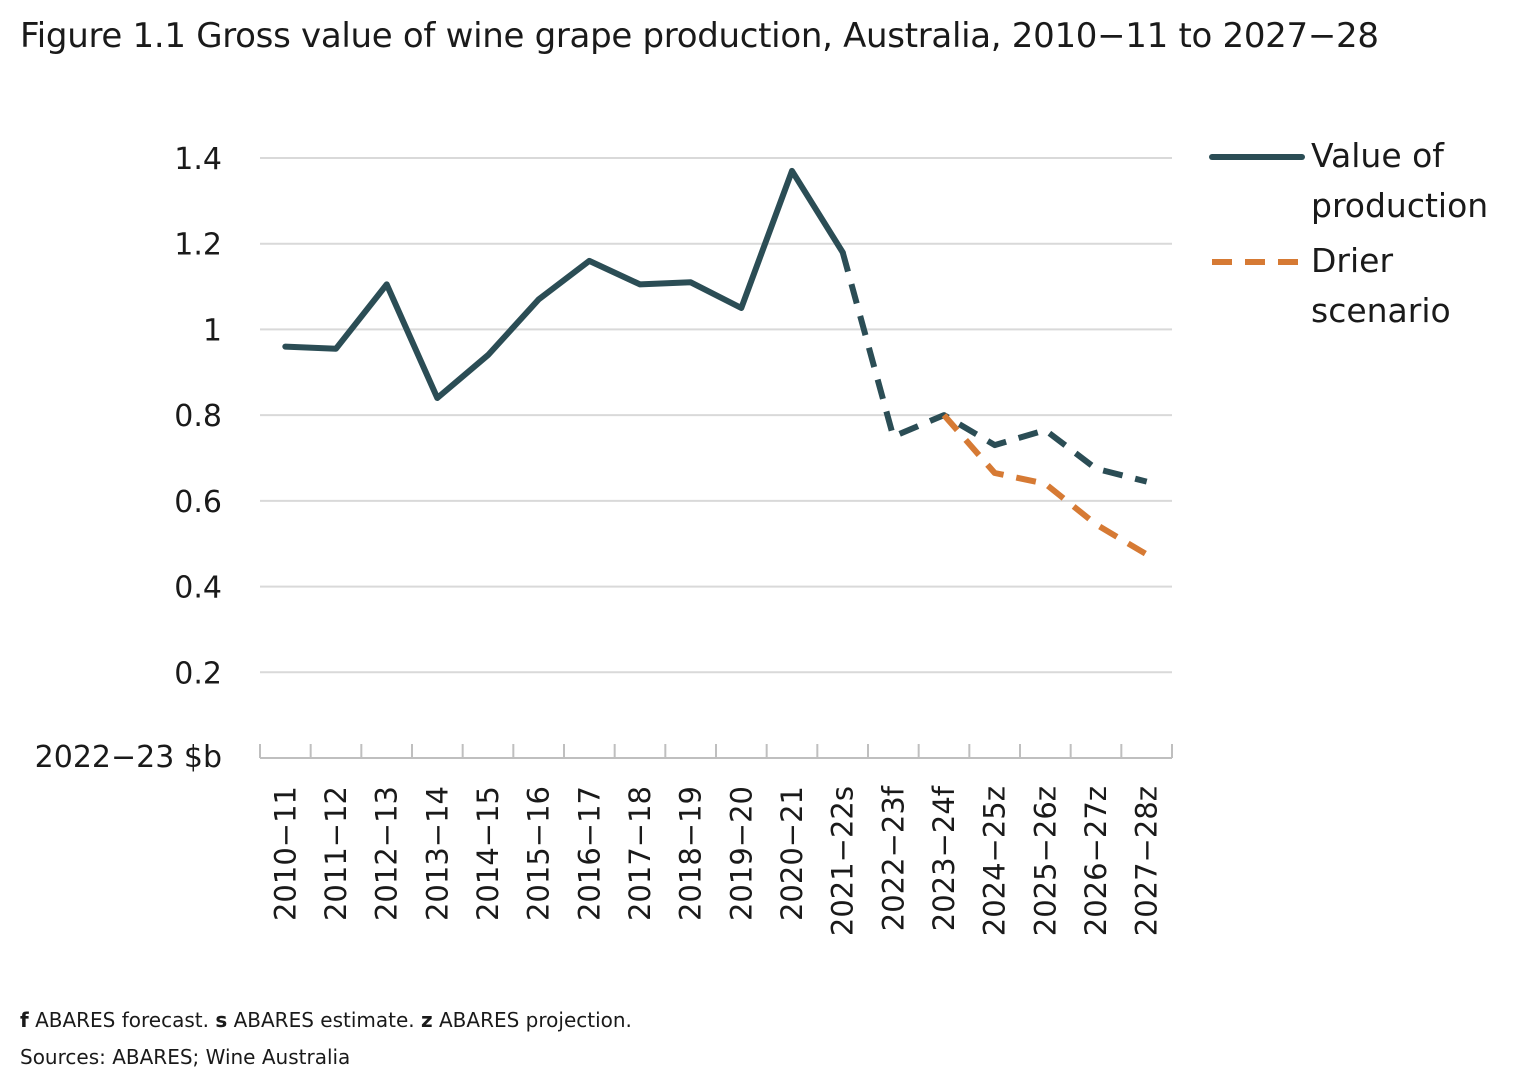 Image resolution: width=1536 pixels, height=1081 pixels. What do you see at coordinates (995, 861) in the screenshot?
I see `x-tick-label: 2024−25z` at bounding box center [995, 861].